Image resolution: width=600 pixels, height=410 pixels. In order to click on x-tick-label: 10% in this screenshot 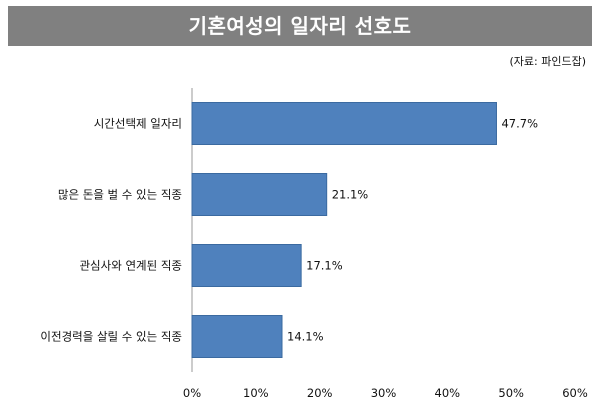, I will do `click(256, 393)`.